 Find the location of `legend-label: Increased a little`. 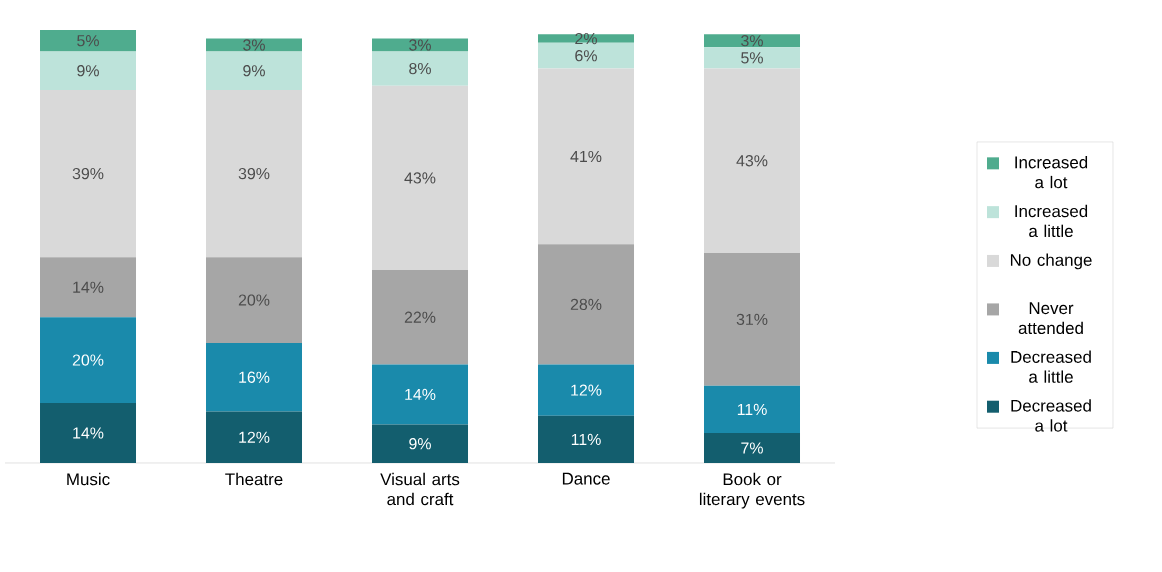

legend-label: Increased a little is located at coordinates (1051, 221).